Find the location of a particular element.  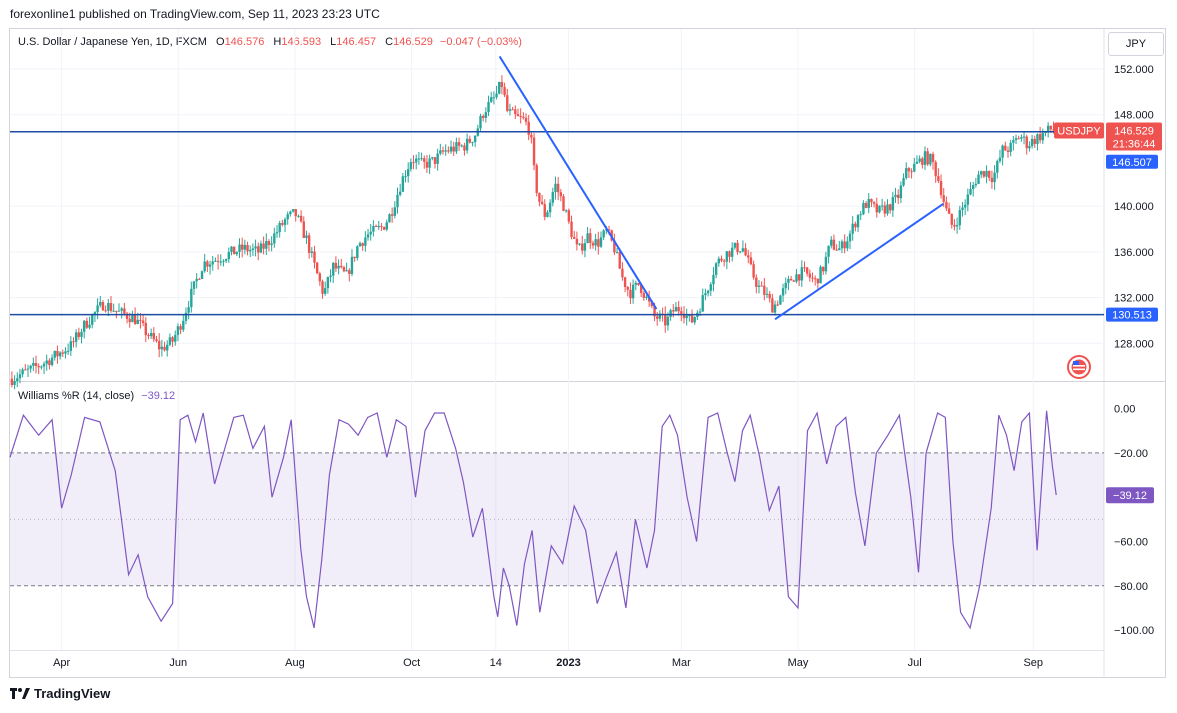

currency-button: JPY is located at coordinates (1136, 44).